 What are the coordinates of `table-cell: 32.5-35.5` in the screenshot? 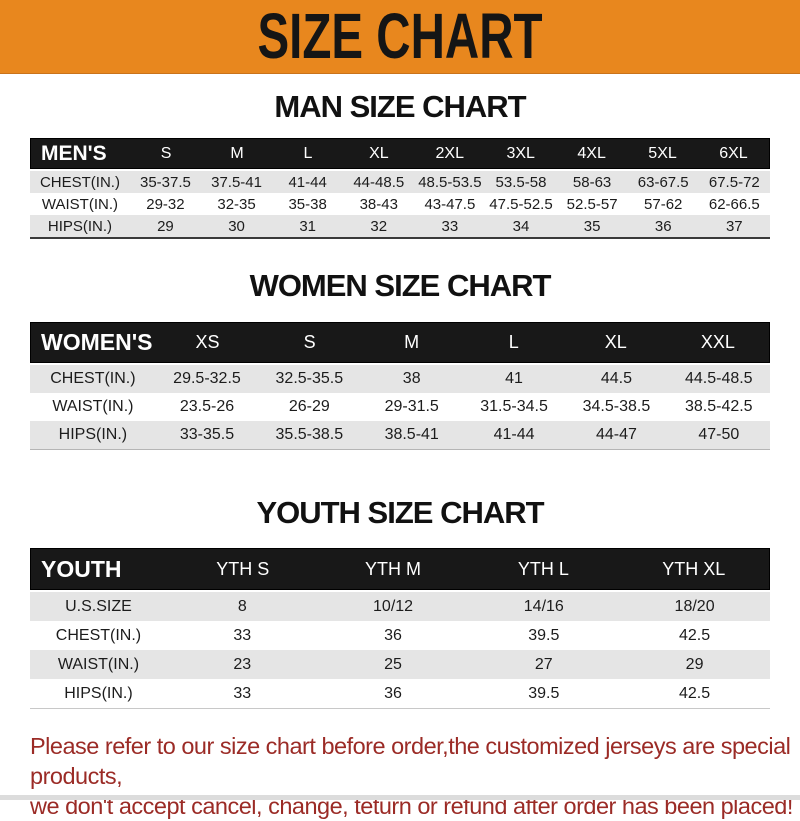 It's located at (309, 378).